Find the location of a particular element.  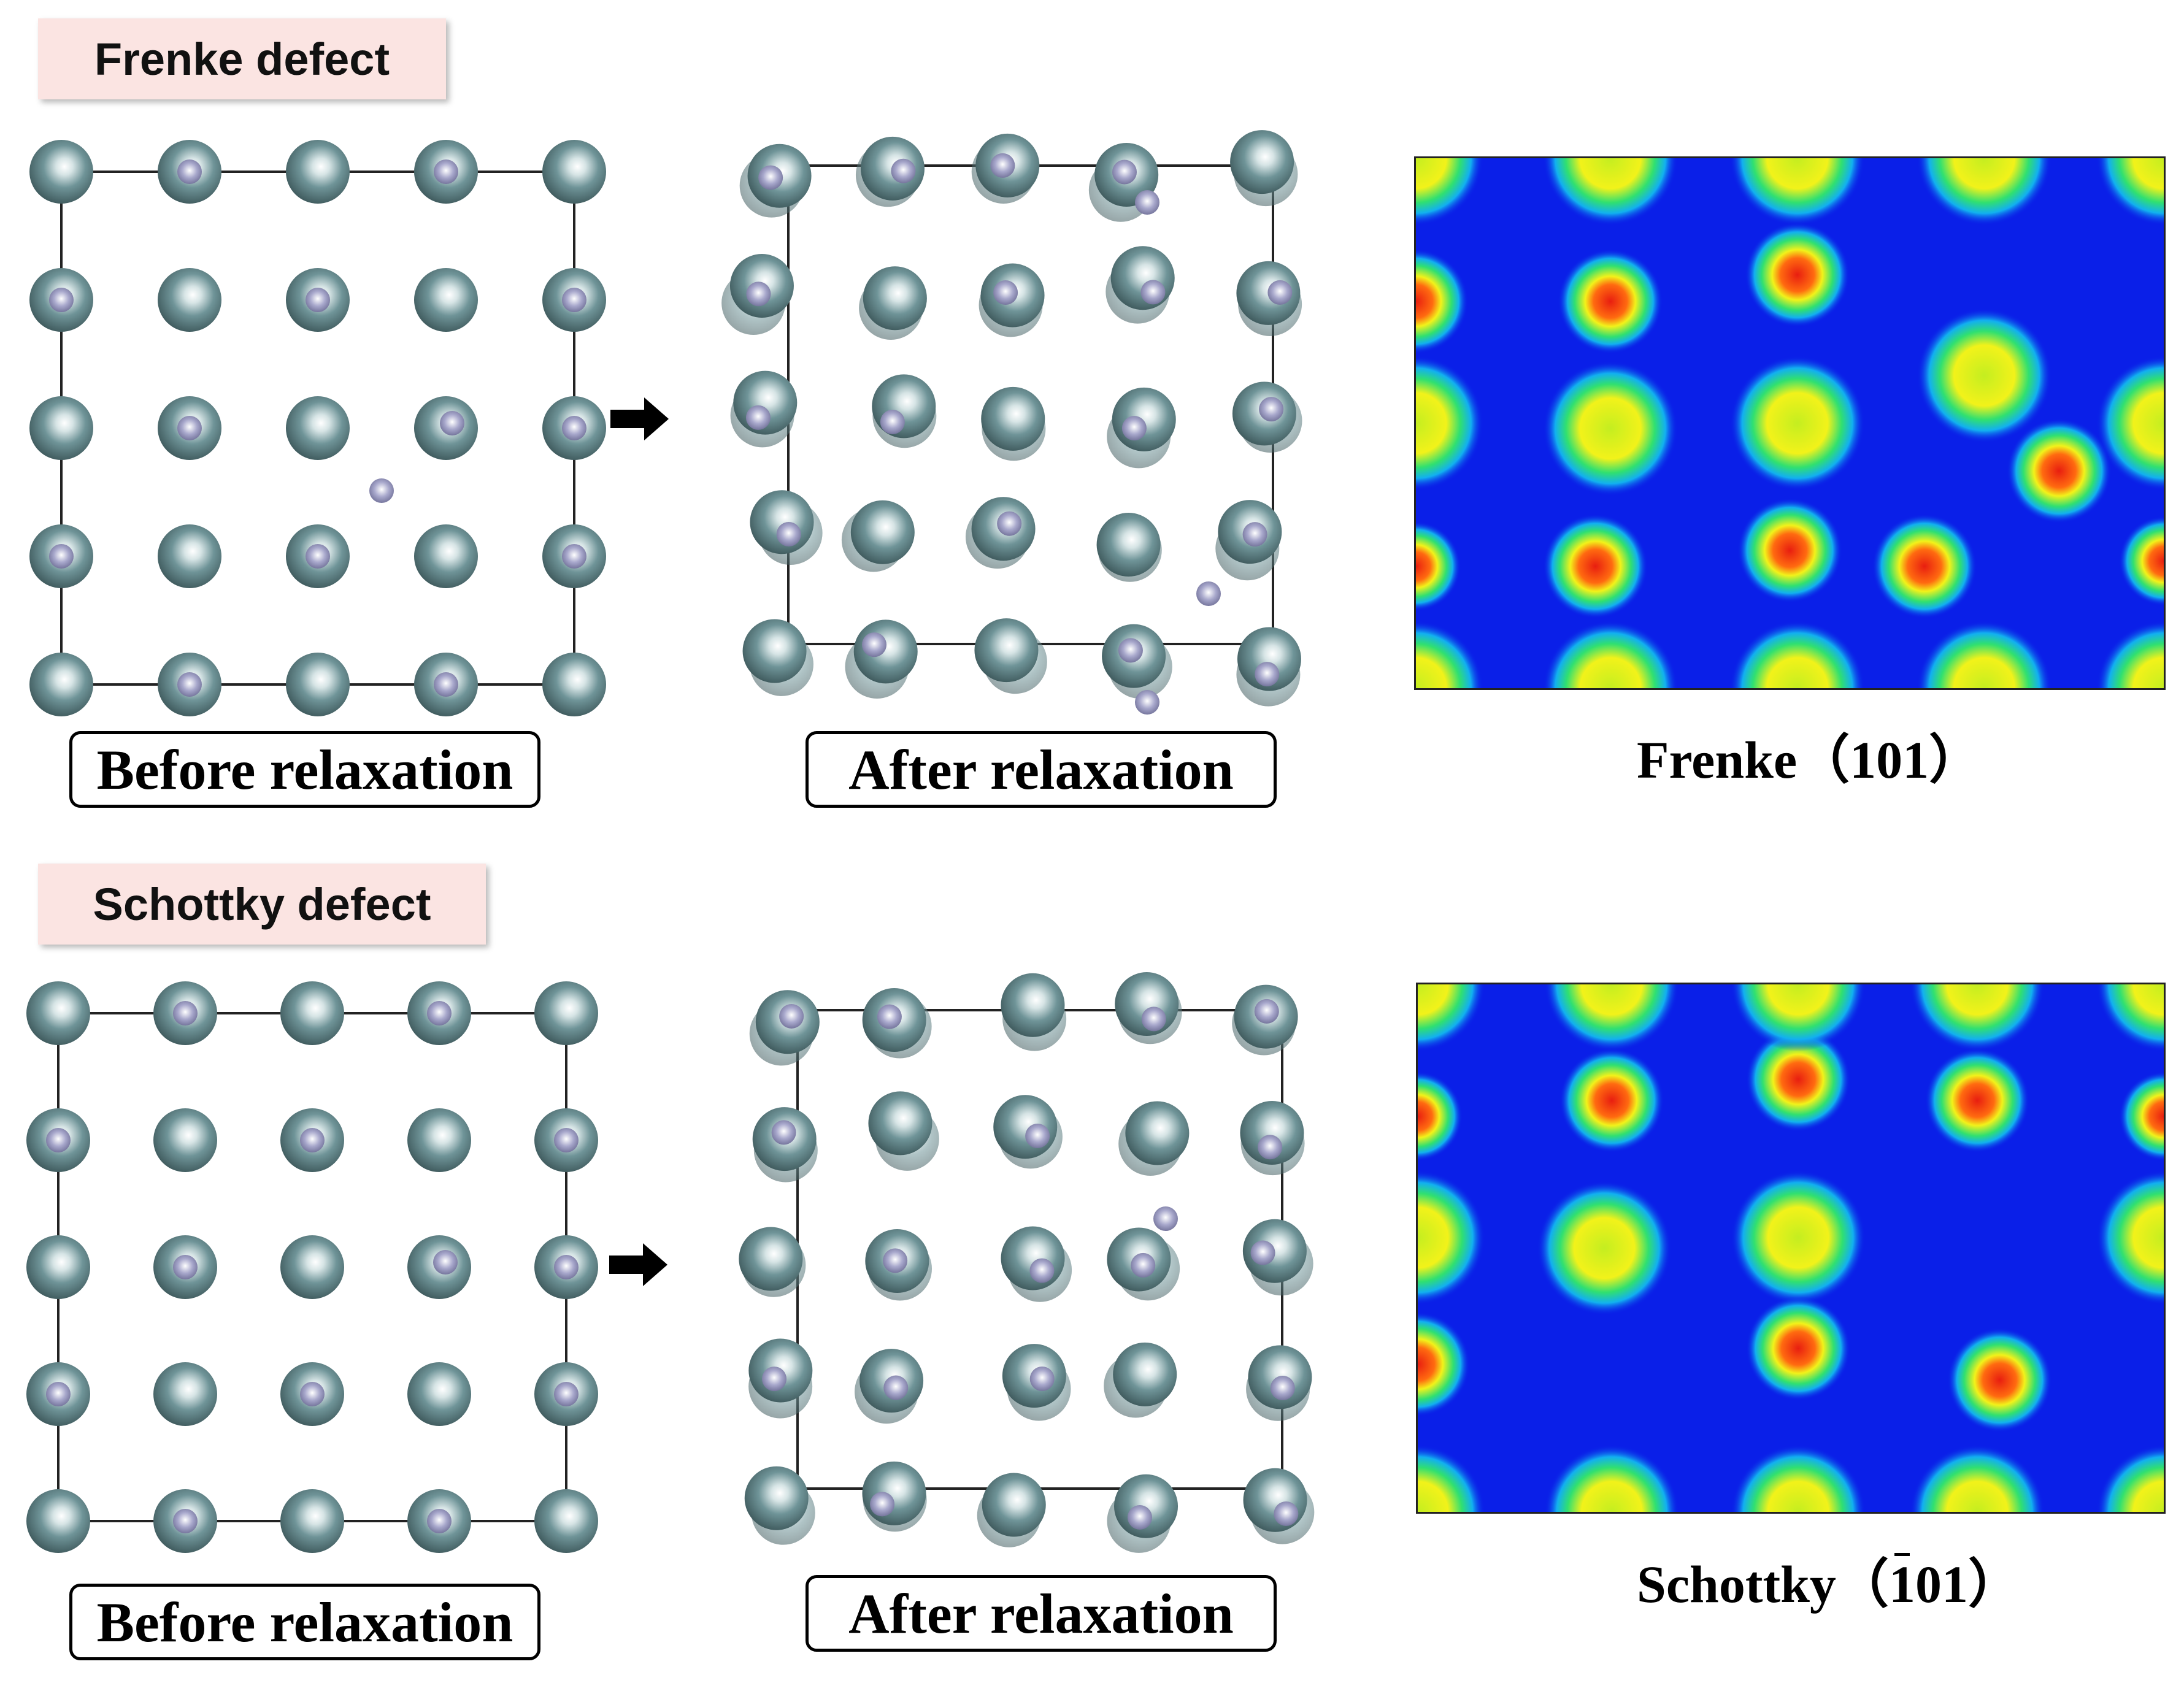

schottky-defect-label: Schottky defect is located at coordinates (262, 905).